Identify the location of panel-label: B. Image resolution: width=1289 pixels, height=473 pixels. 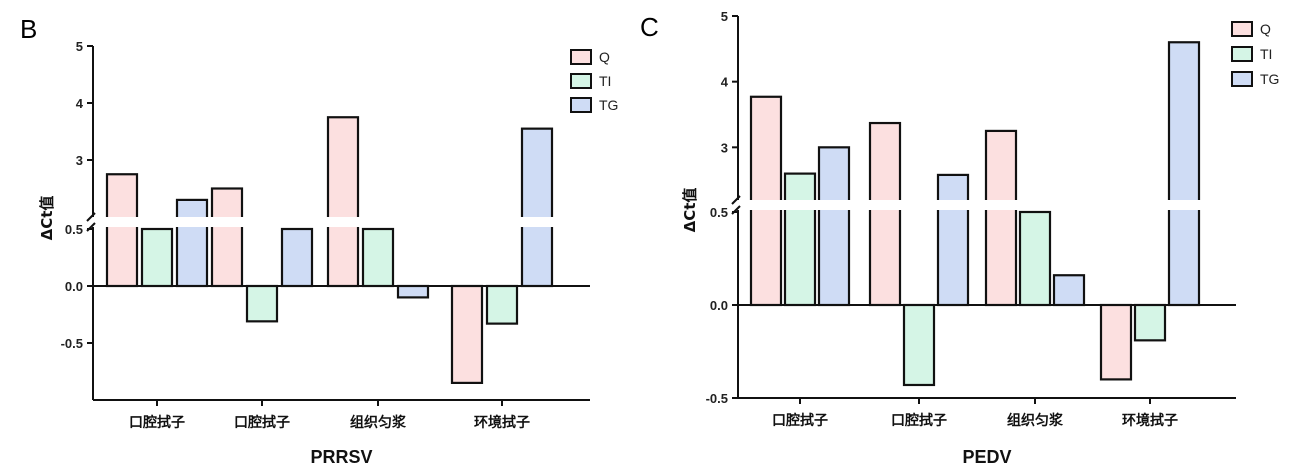
(28, 29).